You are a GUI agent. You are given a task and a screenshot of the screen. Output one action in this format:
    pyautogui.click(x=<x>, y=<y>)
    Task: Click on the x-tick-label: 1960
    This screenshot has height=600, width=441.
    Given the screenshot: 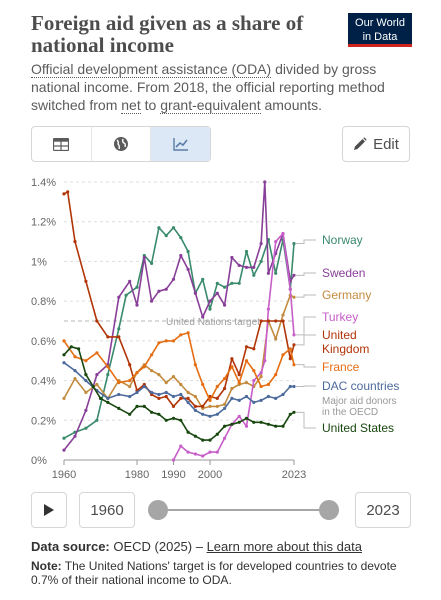 What is the action you would take?
    pyautogui.click(x=64, y=475)
    